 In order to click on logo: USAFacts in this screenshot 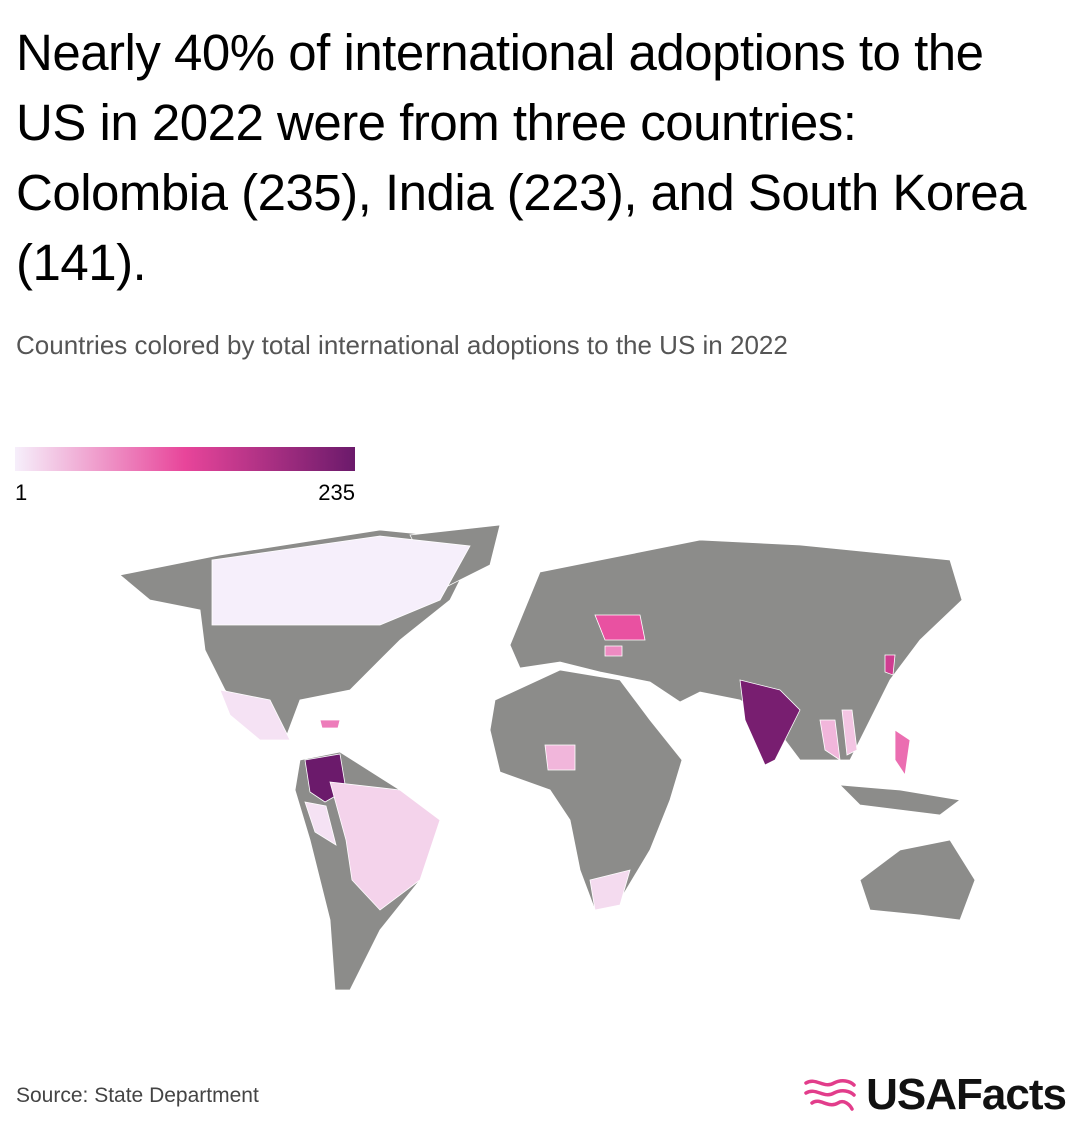, I will do `click(934, 1095)`.